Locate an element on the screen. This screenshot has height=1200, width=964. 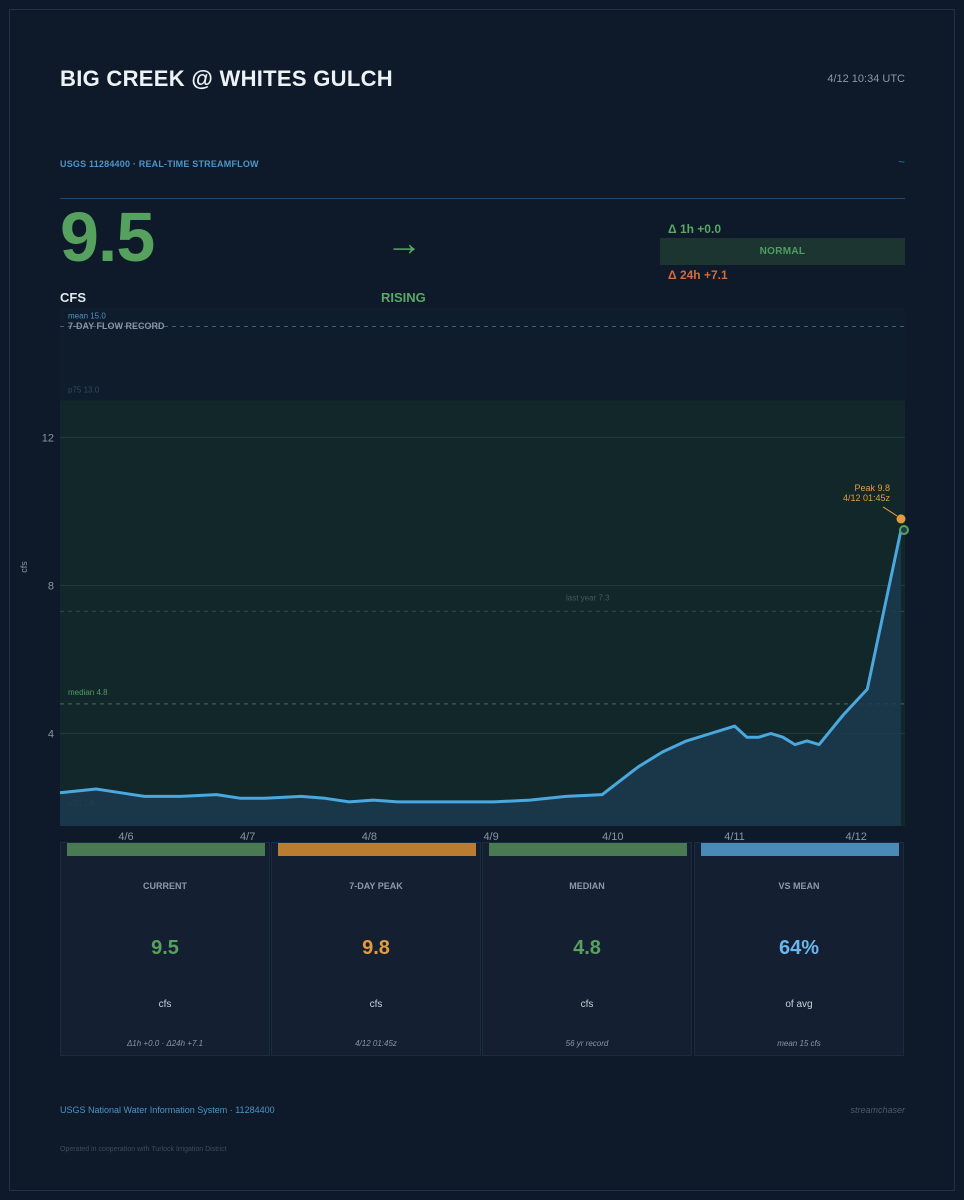
x-tick-label: 4/9 is located at coordinates (490, 837).